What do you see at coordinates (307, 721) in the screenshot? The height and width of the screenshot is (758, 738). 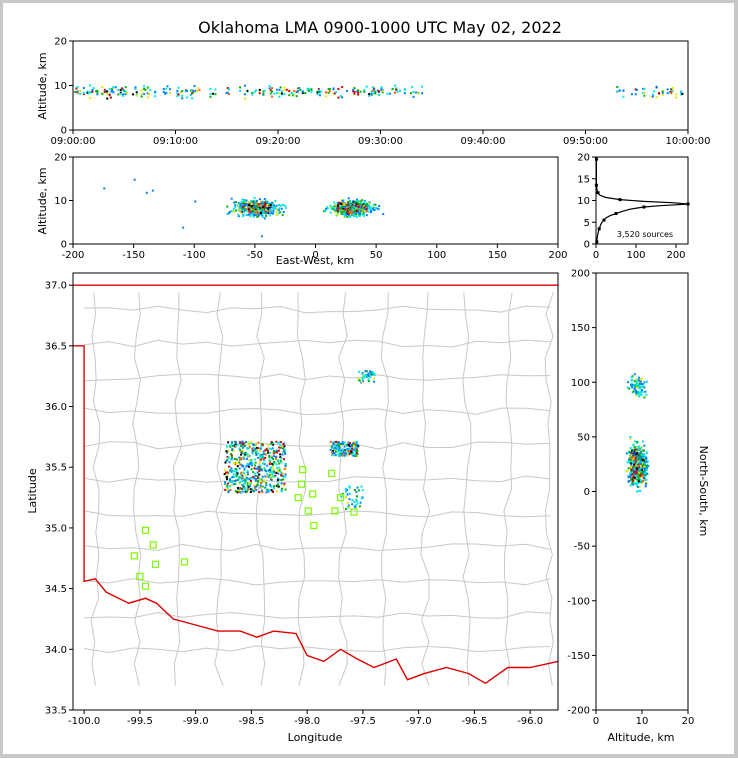 I see `plan-view-x-tick-label: -98.0` at bounding box center [307, 721].